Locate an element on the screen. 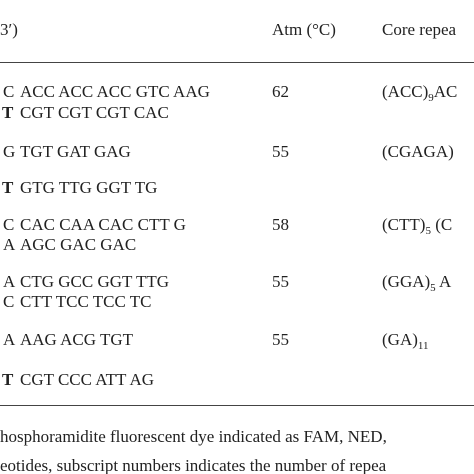 The width and height of the screenshot is (474, 474). core-part: (CGAGA) is located at coordinates (418, 151).